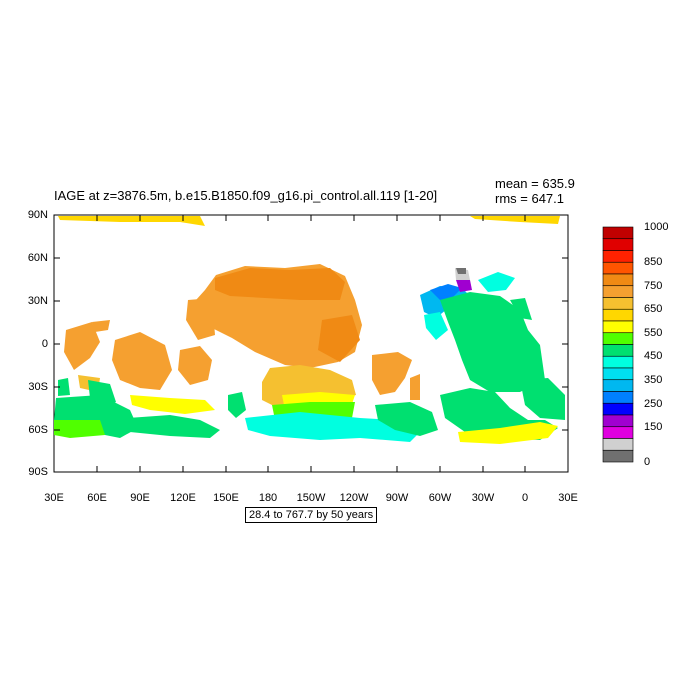  What do you see at coordinates (653, 380) in the screenshot?
I see `colorbar-label-350: 350` at bounding box center [653, 380].